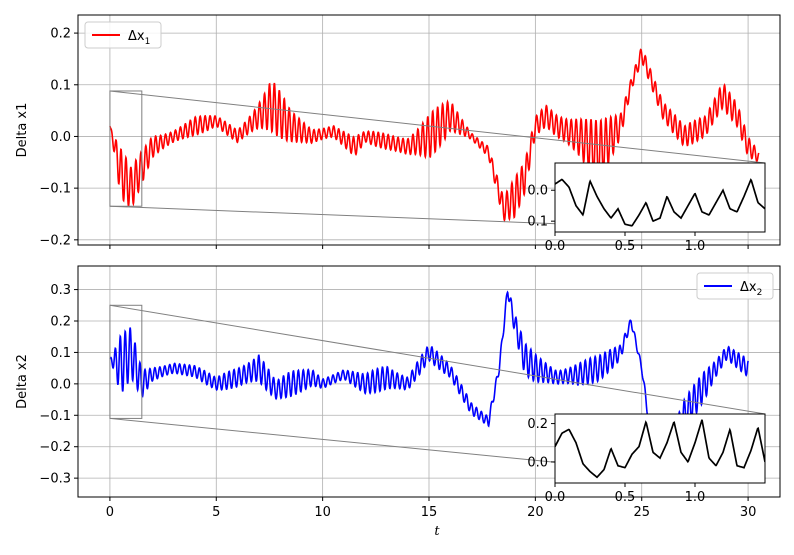 This screenshot has height=555, width=794. I want to click on legend-label: Δx1, so click(139, 38).